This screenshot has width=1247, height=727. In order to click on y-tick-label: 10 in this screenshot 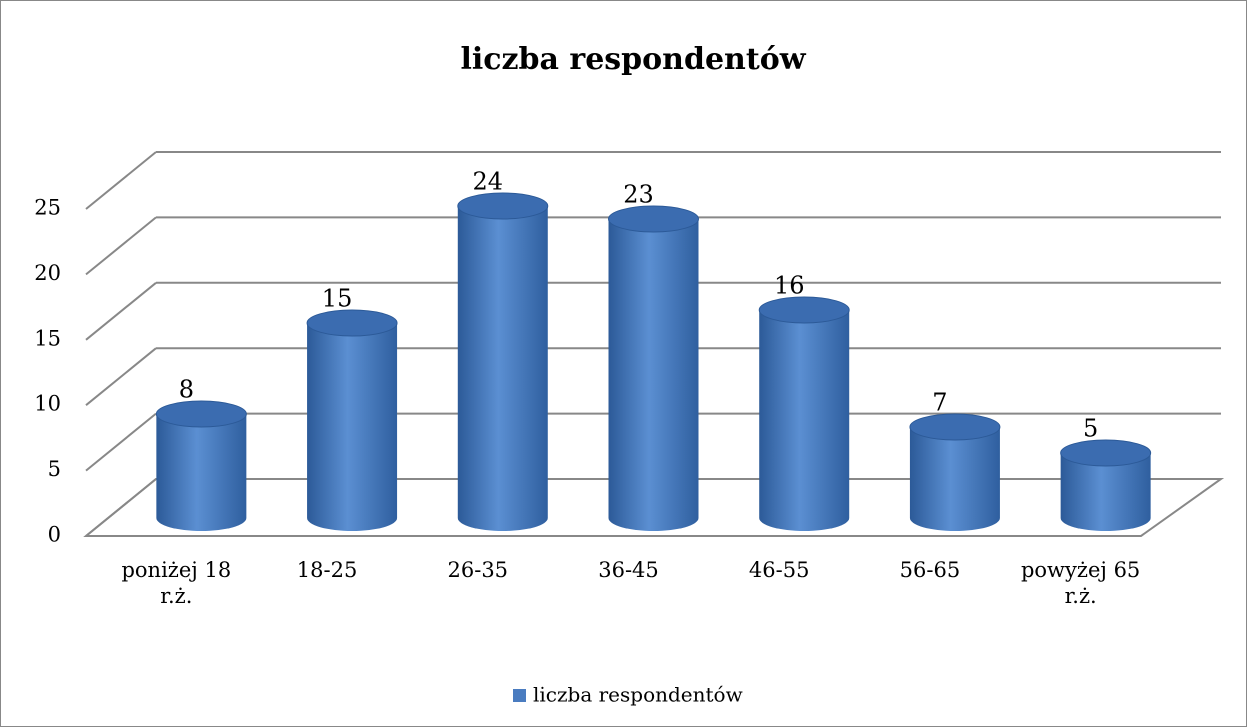, I will do `click(47, 404)`.